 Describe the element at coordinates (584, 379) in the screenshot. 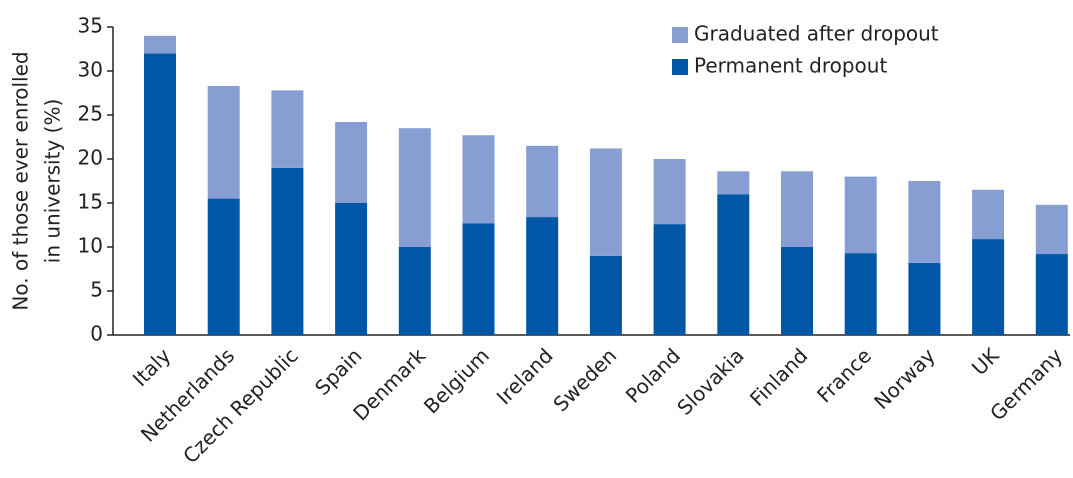

I see `x-tick-label: Sweden` at that location.